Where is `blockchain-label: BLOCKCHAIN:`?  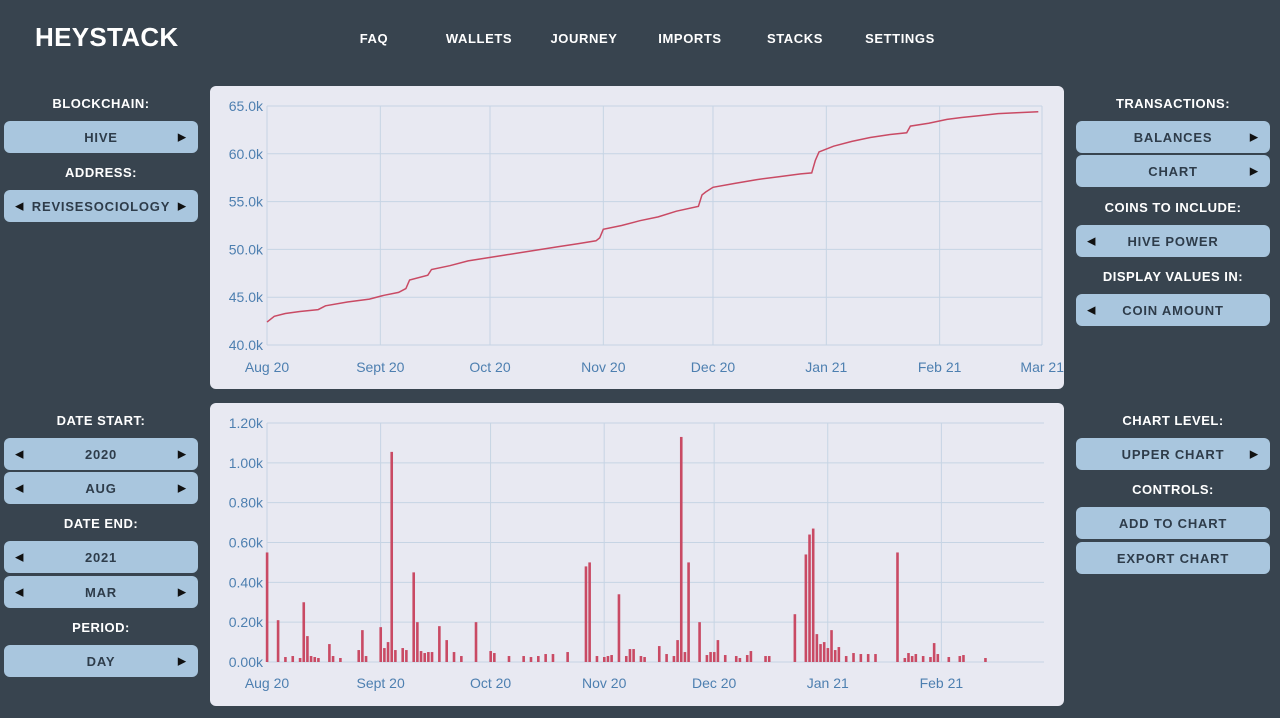 blockchain-label: BLOCKCHAIN: is located at coordinates (101, 103).